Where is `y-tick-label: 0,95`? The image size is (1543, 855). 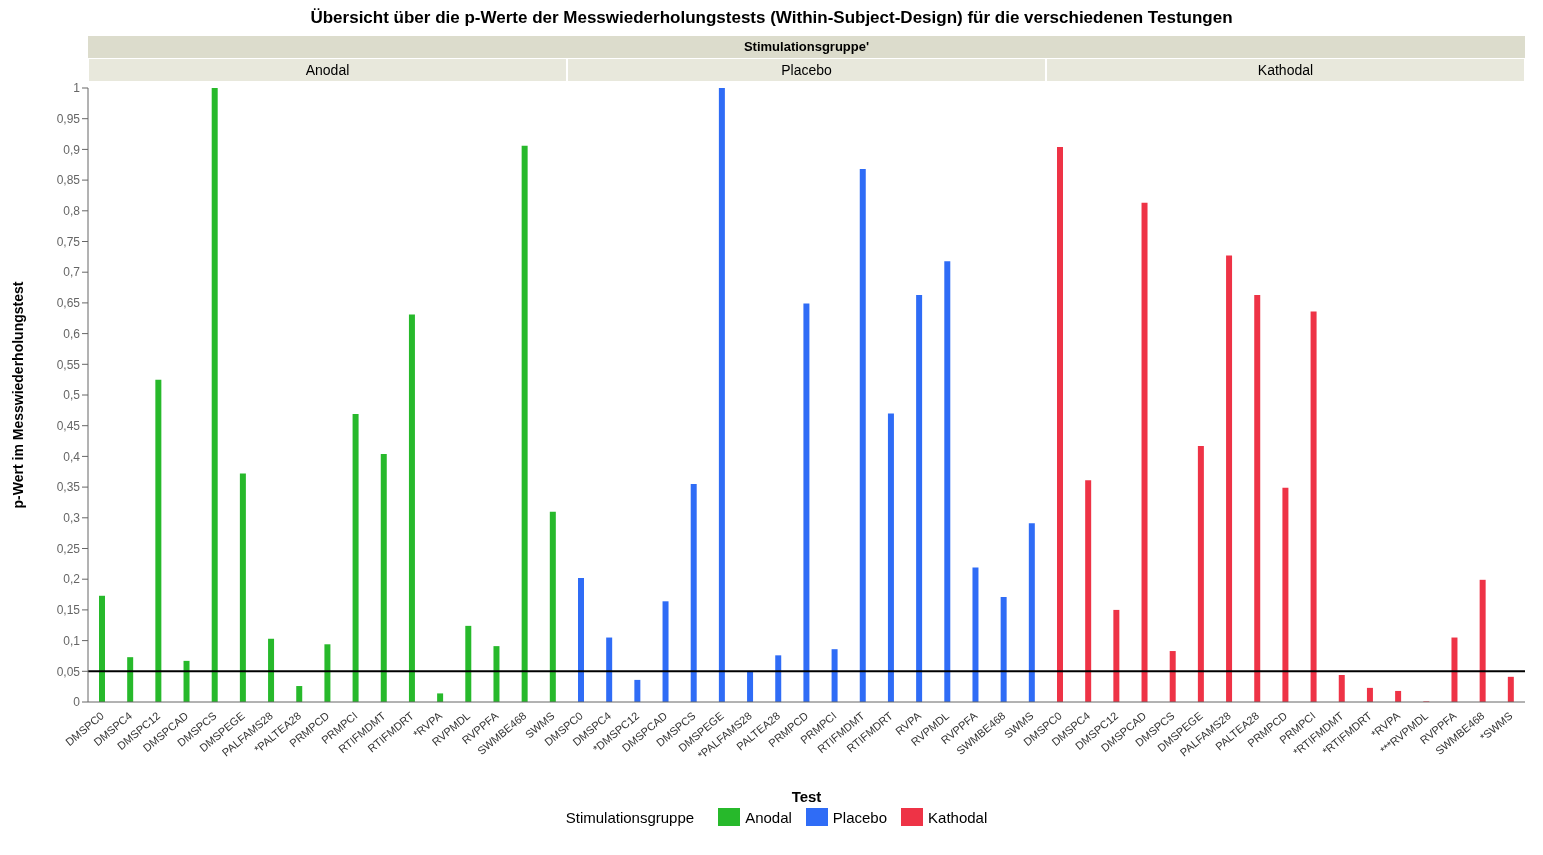 y-tick-label: 0,95 is located at coordinates (68, 118).